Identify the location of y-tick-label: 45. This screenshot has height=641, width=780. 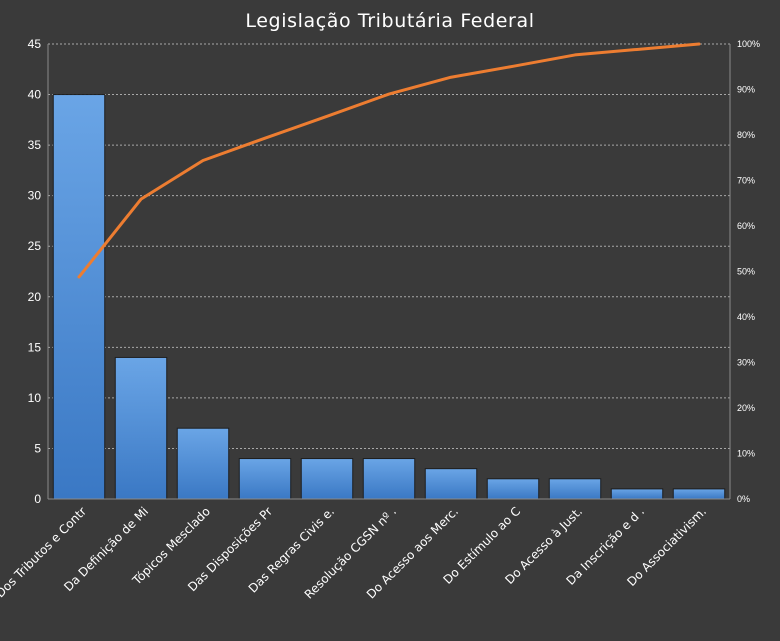
(35, 44).